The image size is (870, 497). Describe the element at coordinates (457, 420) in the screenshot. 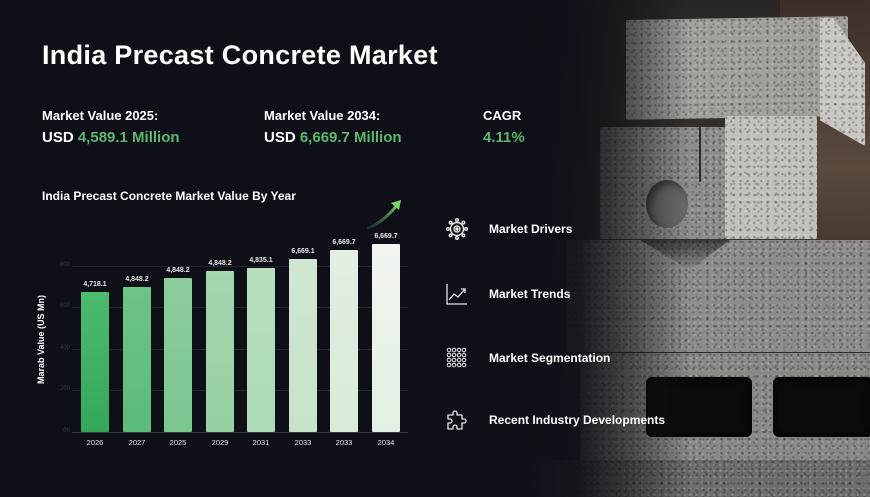

I see `puzzle-icon` at that location.